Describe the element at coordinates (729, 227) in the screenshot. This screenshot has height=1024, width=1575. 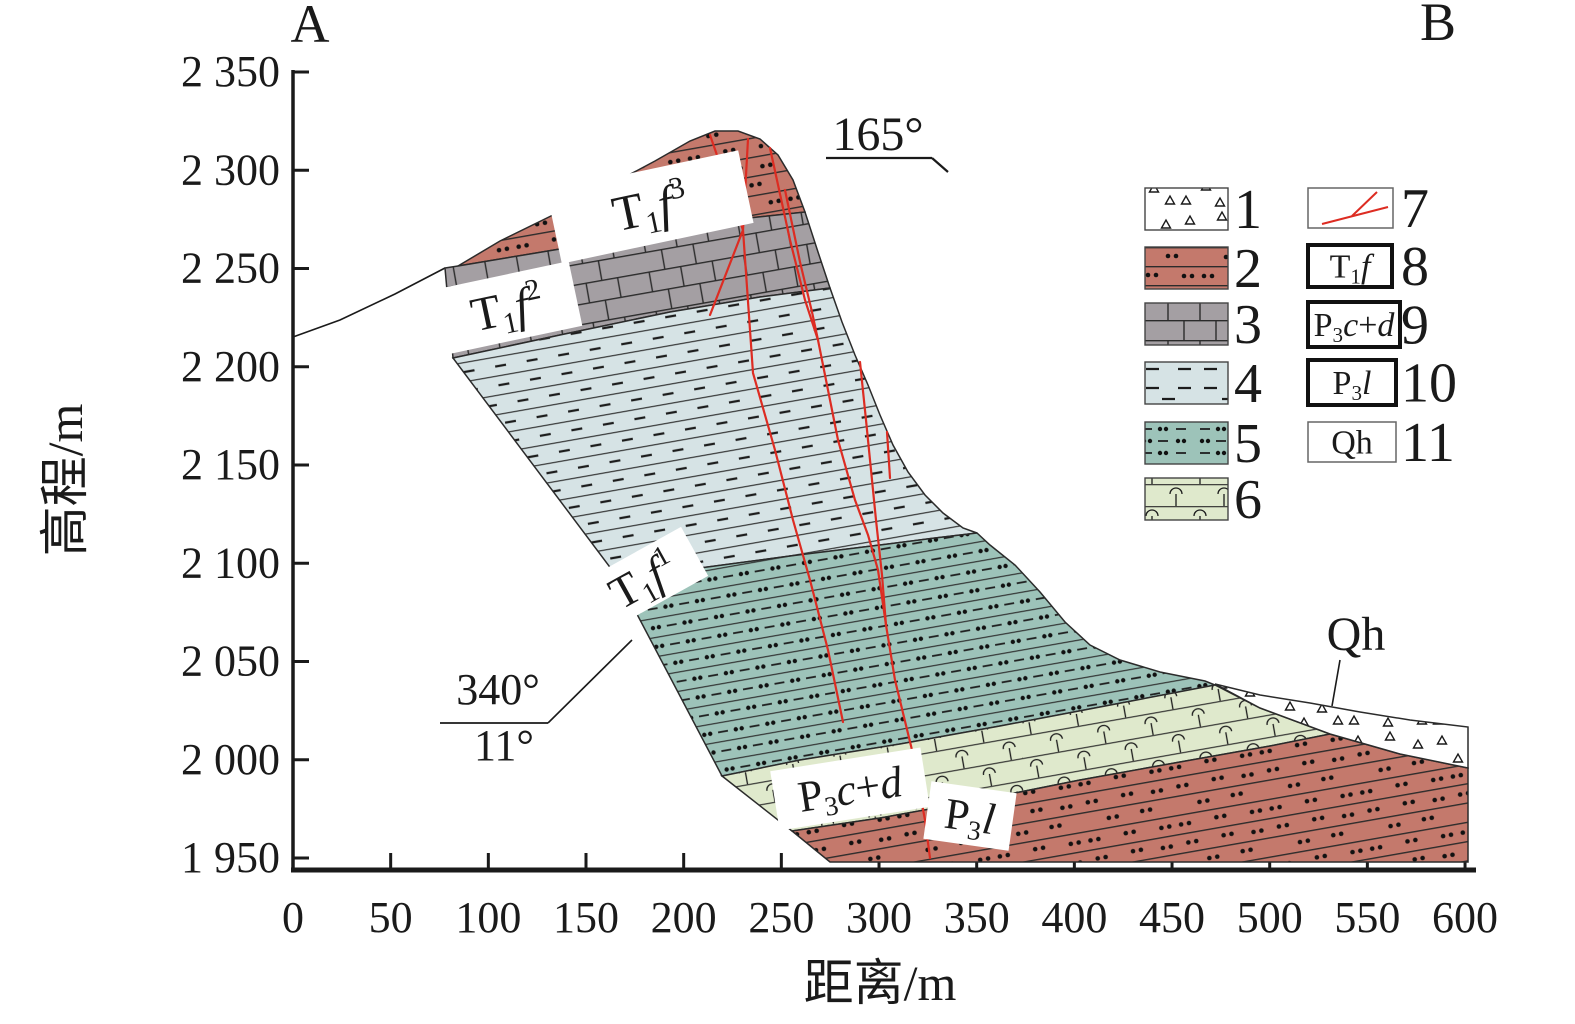
I see `fault-branch-left` at that location.